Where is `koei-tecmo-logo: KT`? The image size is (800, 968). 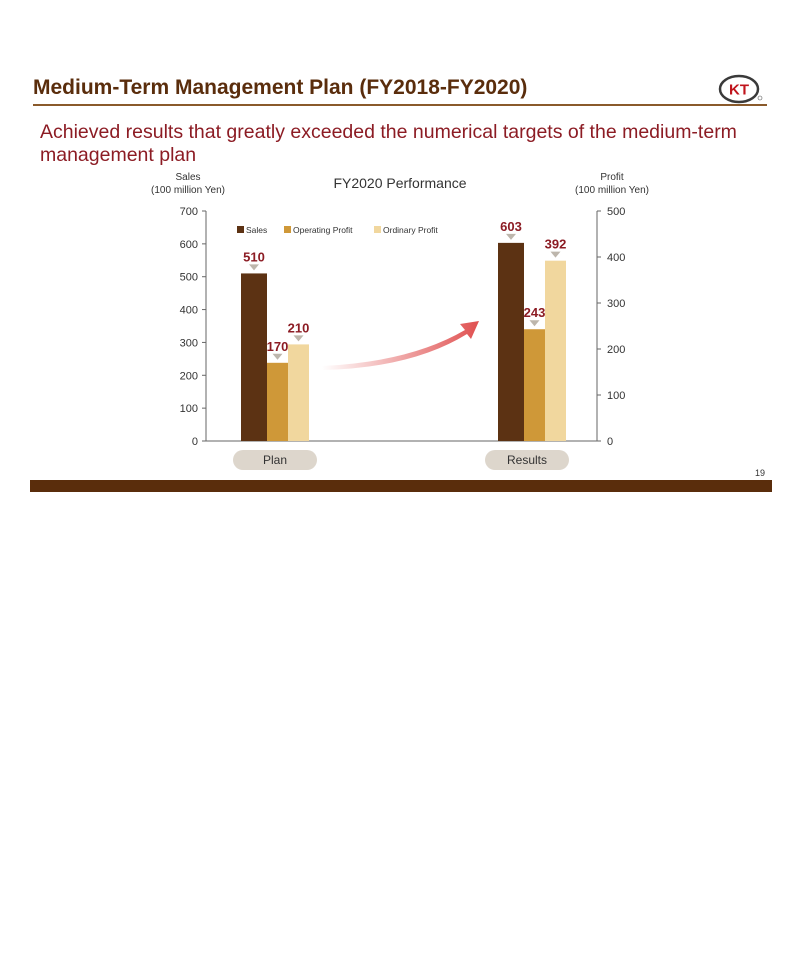
koei-tecmo-logo: KT is located at coordinates (740, 89).